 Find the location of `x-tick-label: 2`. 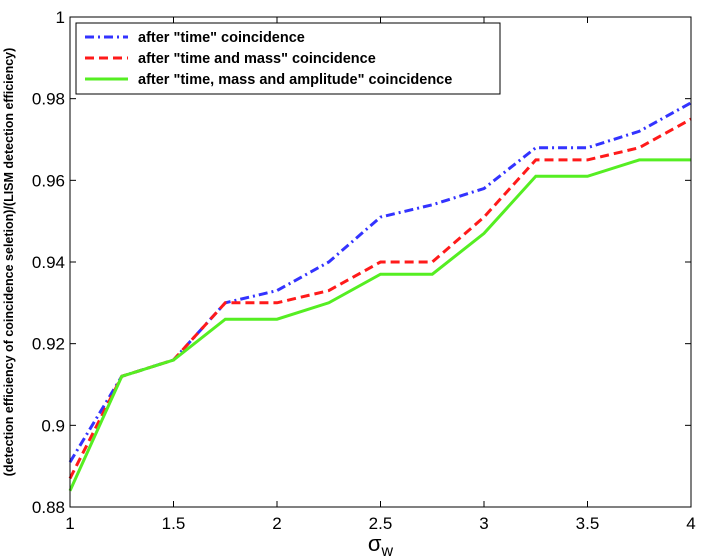

x-tick-label: 2 is located at coordinates (276, 523).